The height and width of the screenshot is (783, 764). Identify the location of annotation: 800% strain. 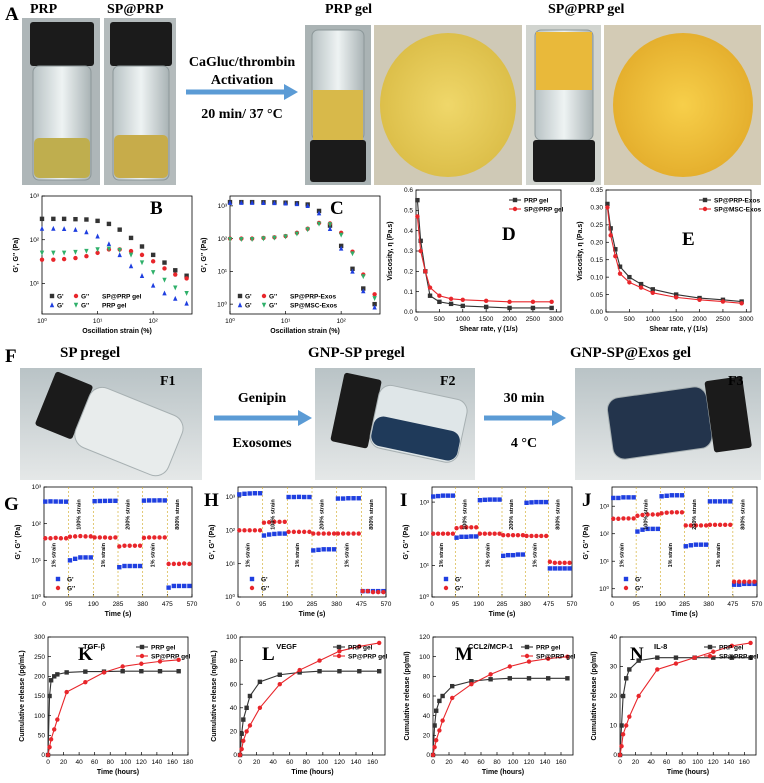
(372, 514).